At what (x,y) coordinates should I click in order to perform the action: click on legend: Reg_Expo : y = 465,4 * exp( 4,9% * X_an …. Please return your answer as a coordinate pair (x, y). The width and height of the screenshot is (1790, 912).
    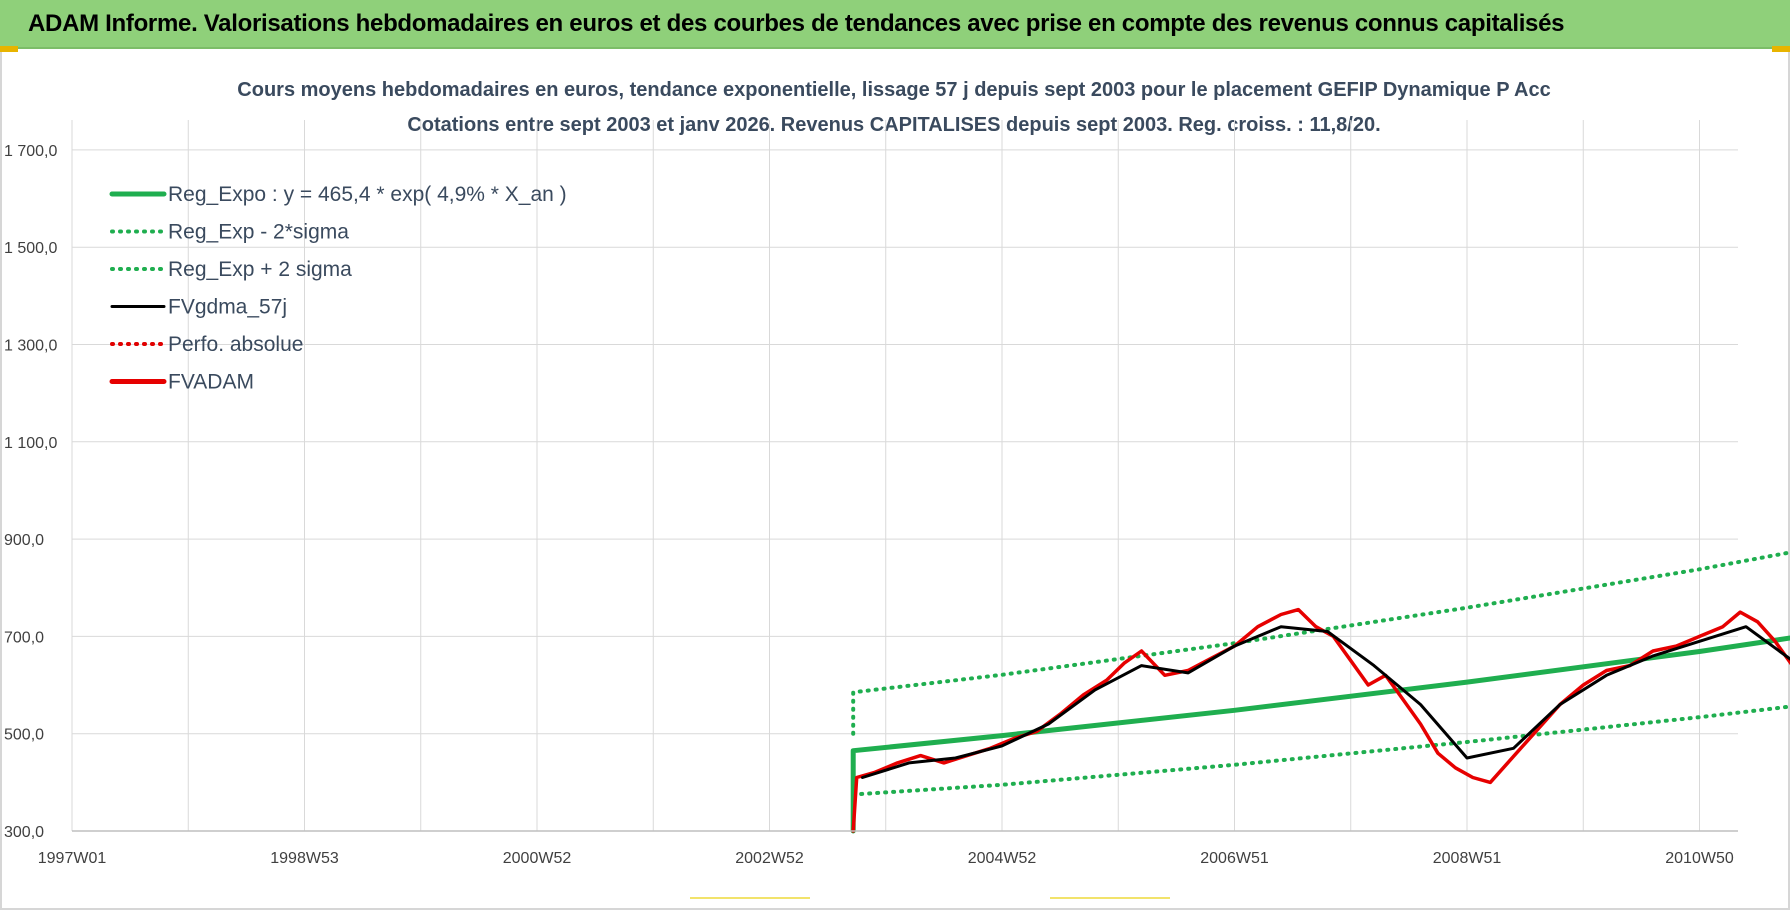
    Looking at the image, I should click on (338, 288).